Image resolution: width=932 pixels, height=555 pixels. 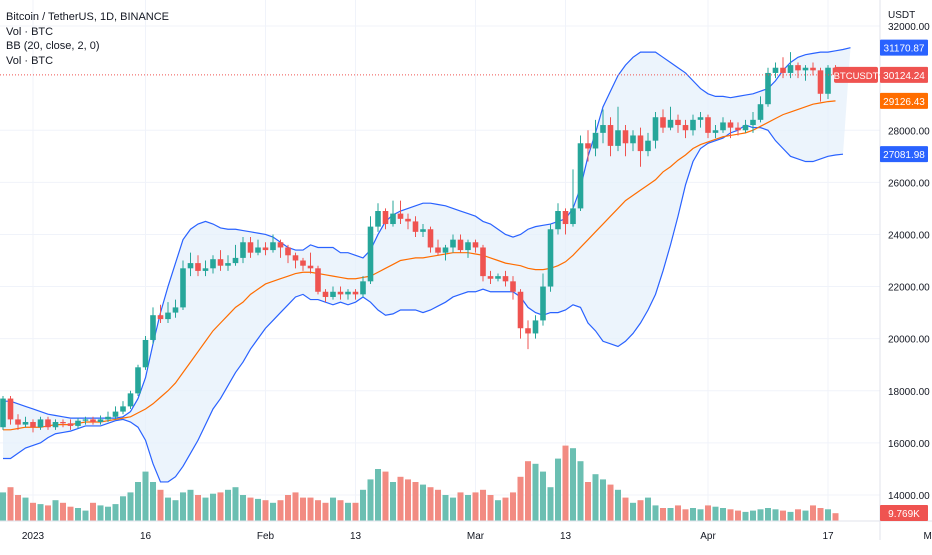 I want to click on y-tick-label: 24000.00, so click(x=909, y=235).